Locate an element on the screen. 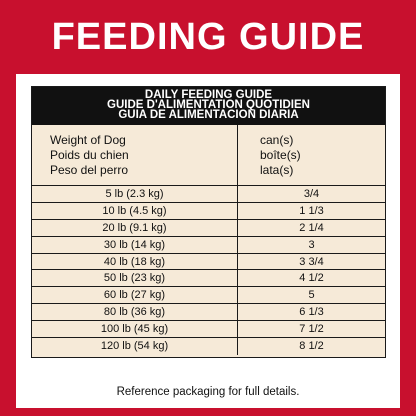 This screenshot has height=416, width=416. weight-cell: 10 lb (4.5 kg) is located at coordinates (135, 210).